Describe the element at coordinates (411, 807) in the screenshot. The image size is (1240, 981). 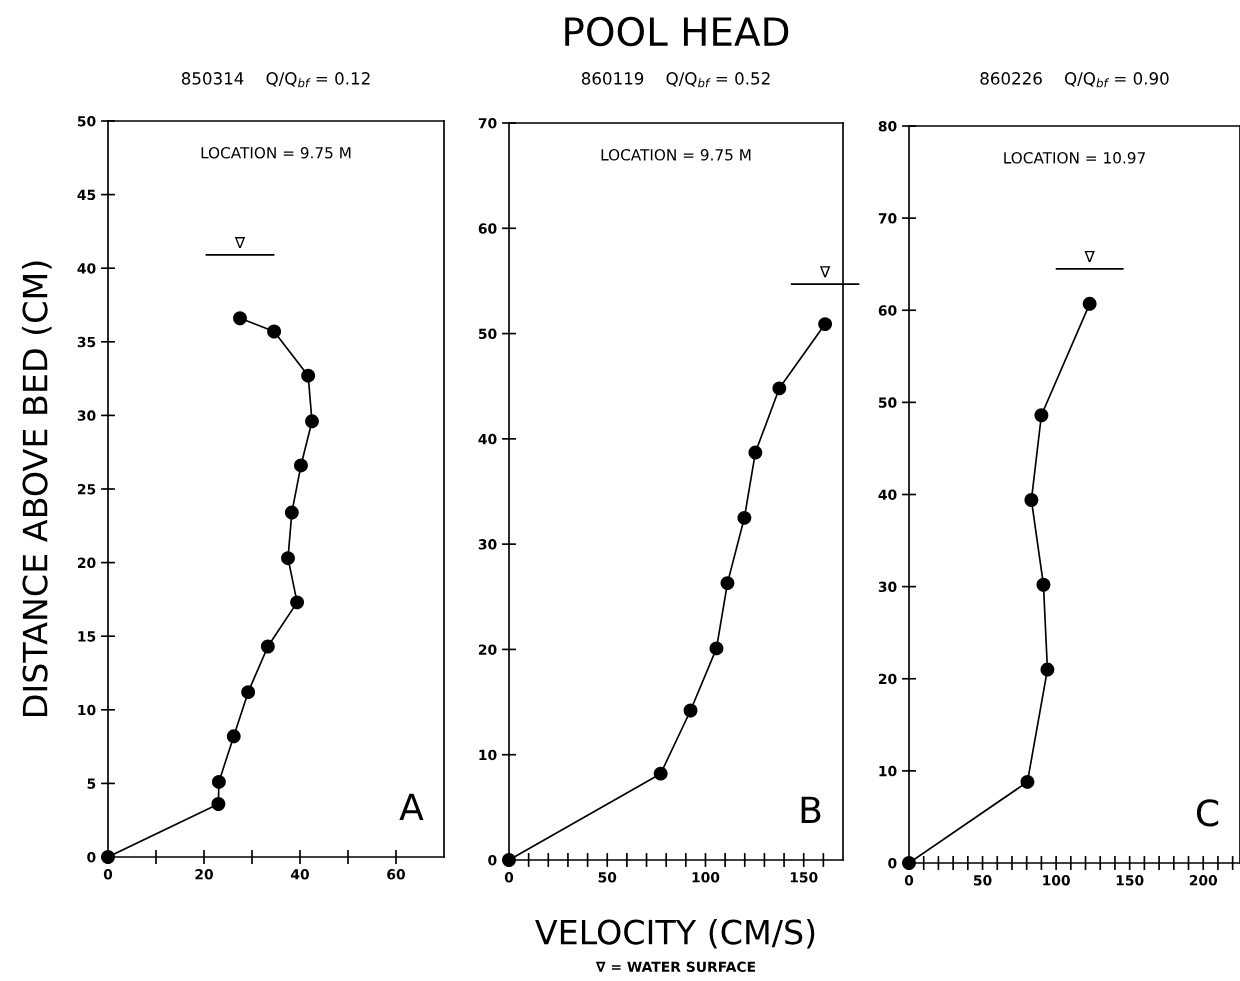
I see `annotation: A` at that location.